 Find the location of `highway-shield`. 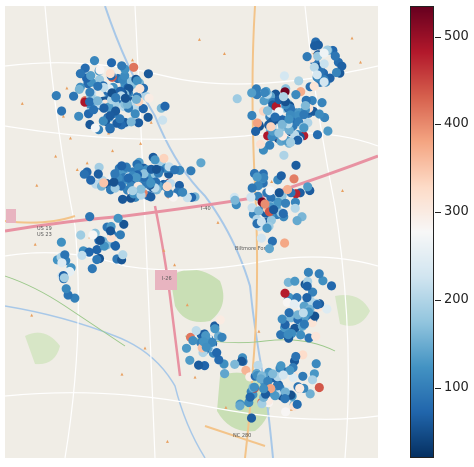

highway-shield is located at coordinates (166, 280).